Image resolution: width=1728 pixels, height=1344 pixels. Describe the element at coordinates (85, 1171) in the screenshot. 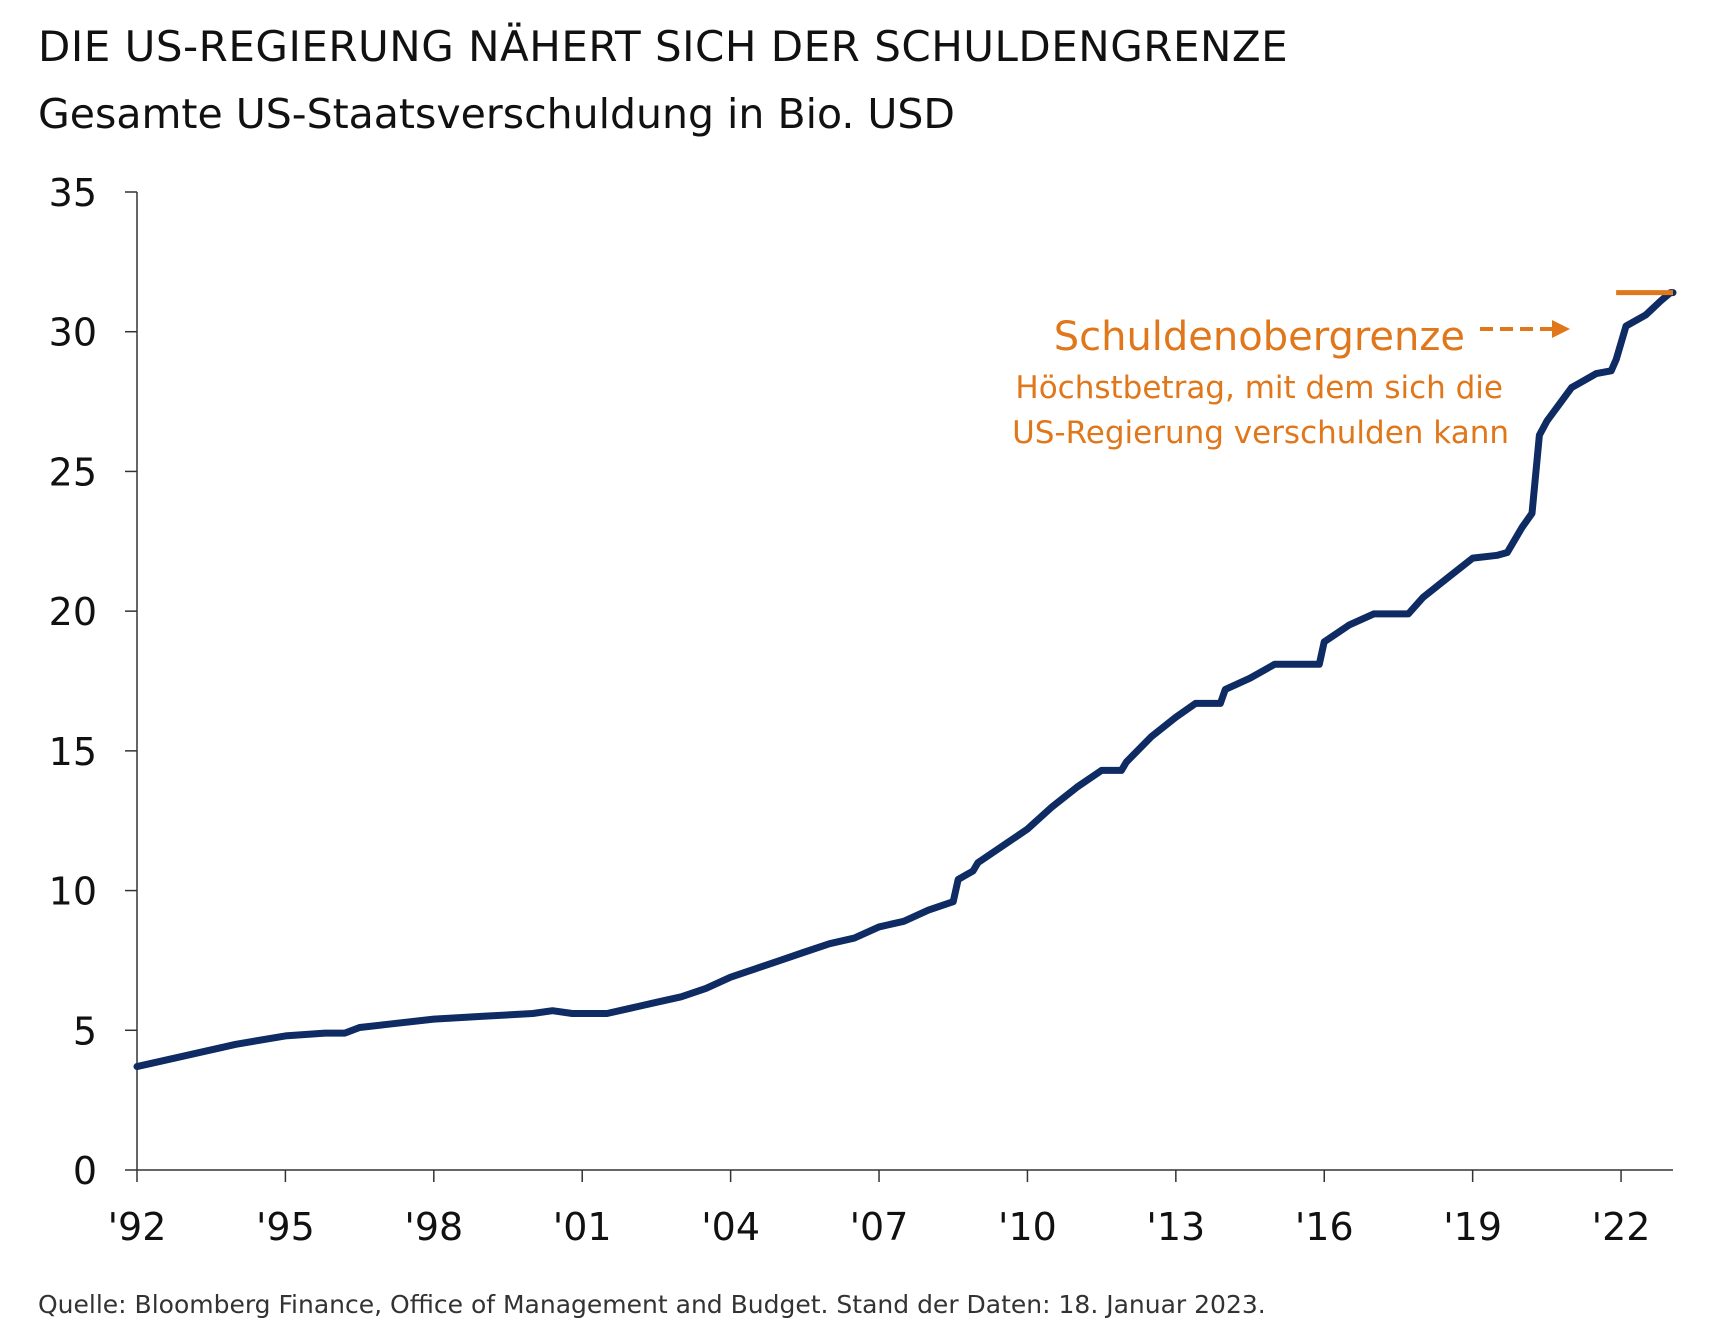

I see `y-tick-label: 0` at that location.